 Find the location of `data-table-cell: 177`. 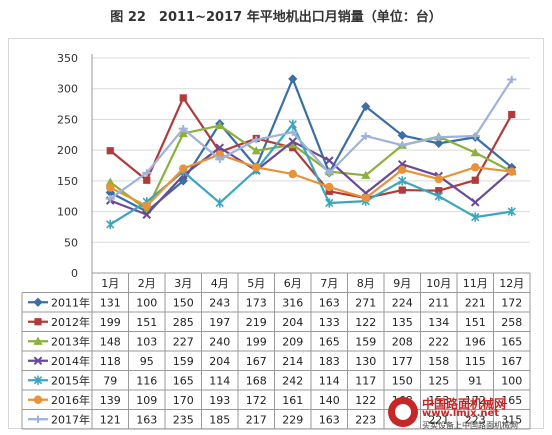

data-table-cell: 177 is located at coordinates (402, 361).